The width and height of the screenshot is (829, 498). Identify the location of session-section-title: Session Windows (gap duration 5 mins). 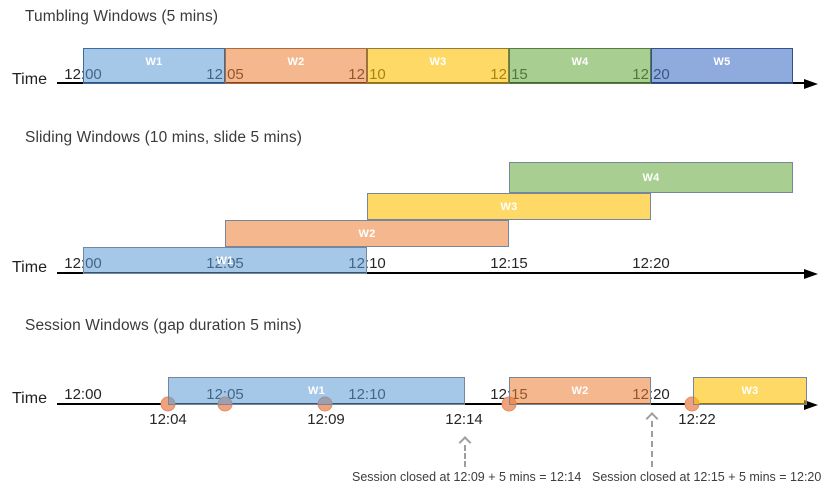
(163, 325).